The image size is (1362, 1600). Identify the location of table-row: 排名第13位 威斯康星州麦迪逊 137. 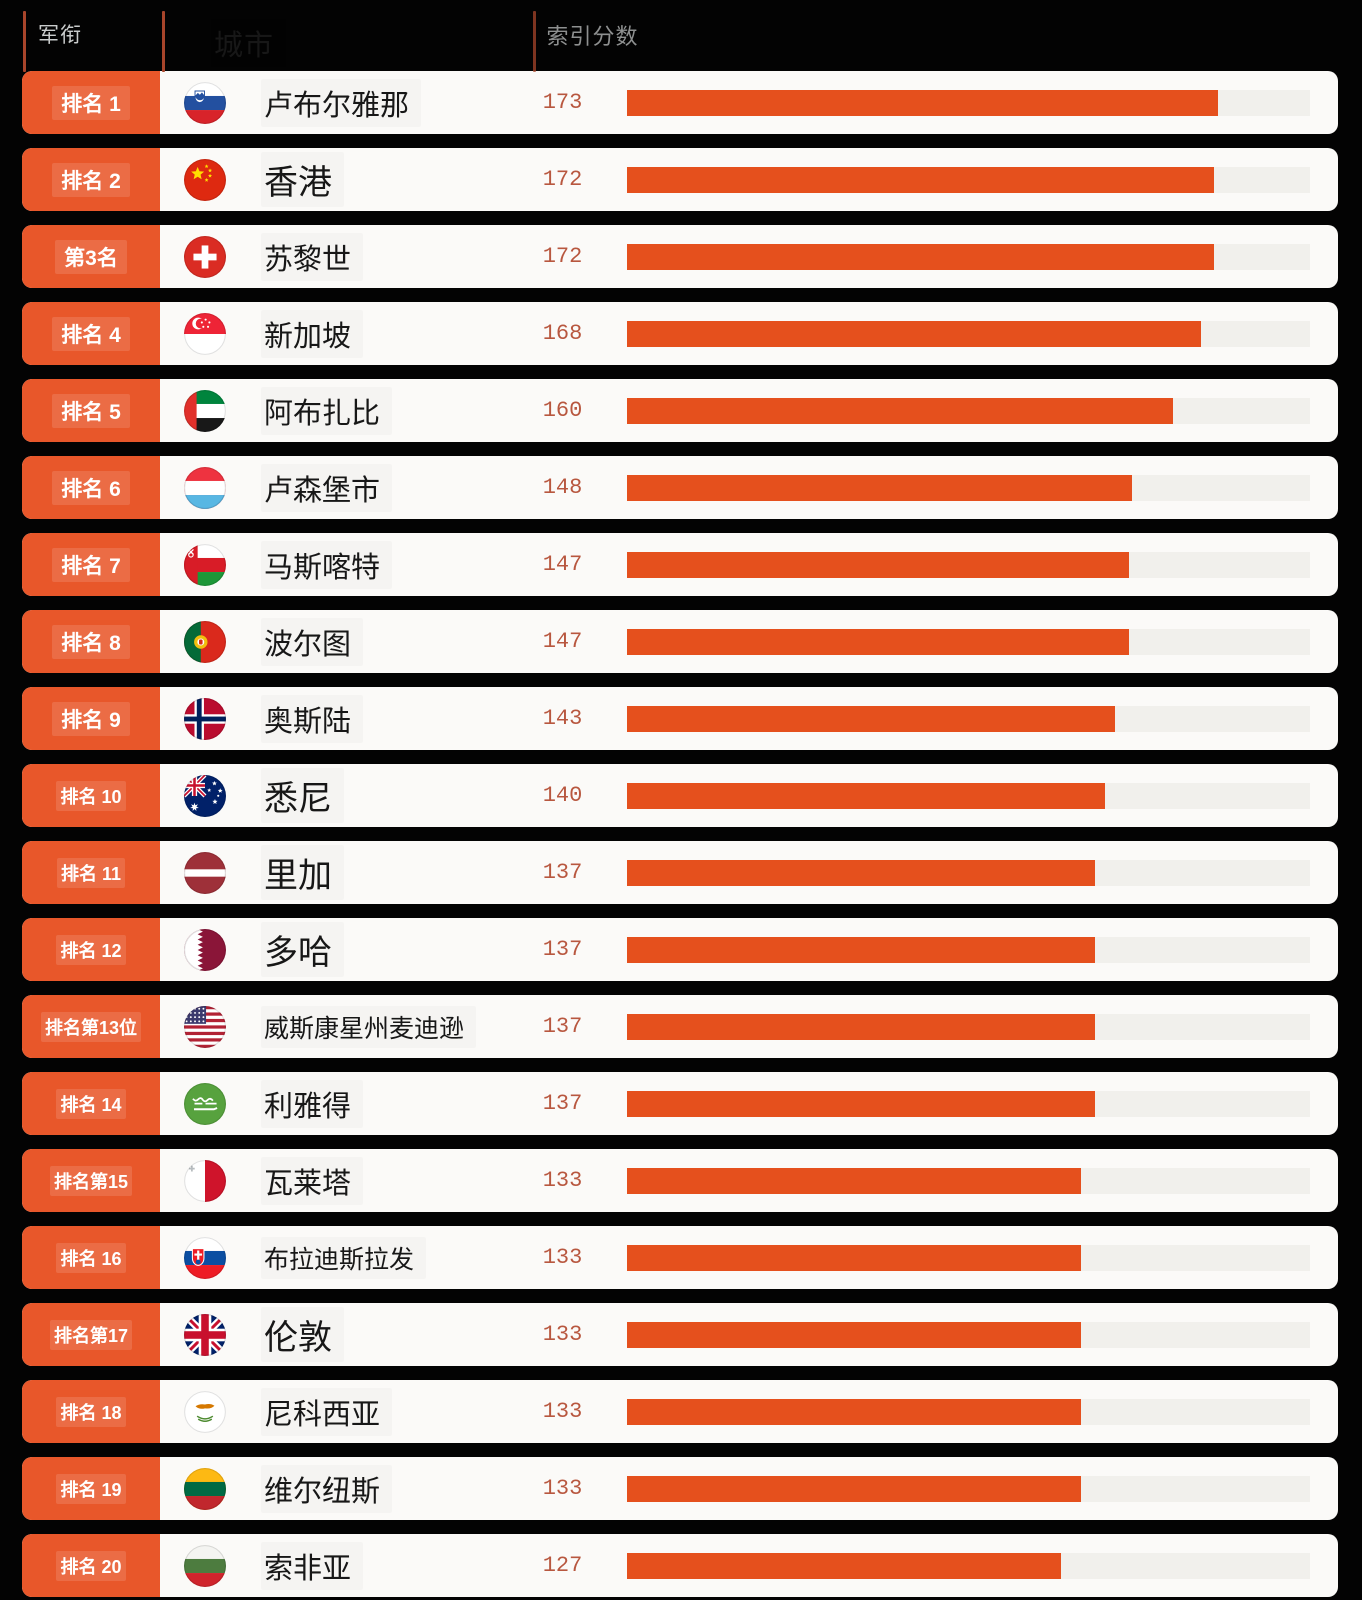
(680, 1026).